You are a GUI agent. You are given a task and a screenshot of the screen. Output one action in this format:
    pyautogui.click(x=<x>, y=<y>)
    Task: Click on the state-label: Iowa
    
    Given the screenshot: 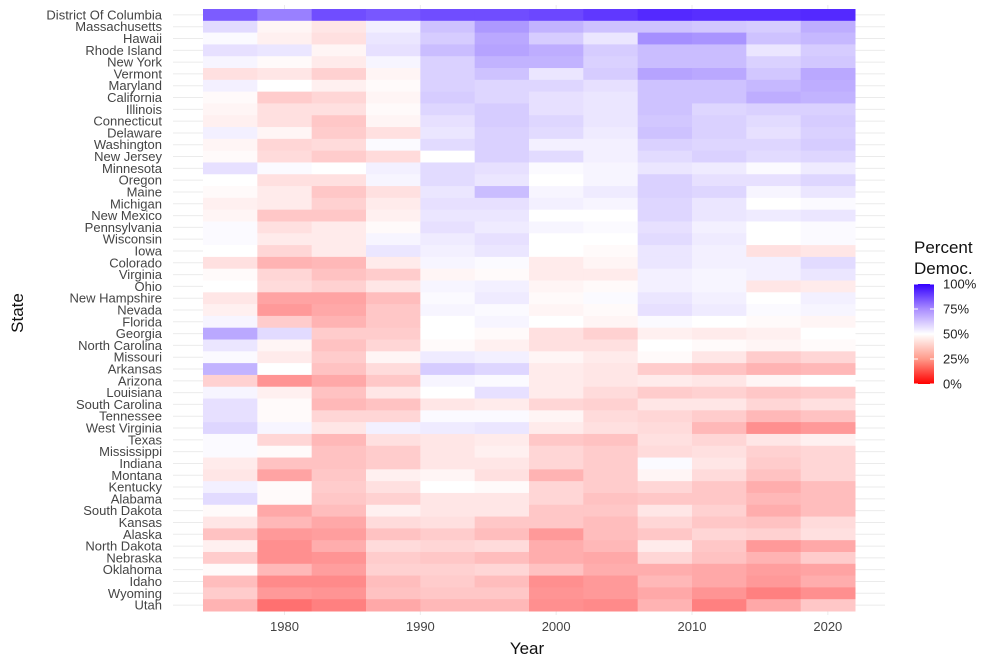 What is the action you would take?
    pyautogui.click(x=149, y=250)
    